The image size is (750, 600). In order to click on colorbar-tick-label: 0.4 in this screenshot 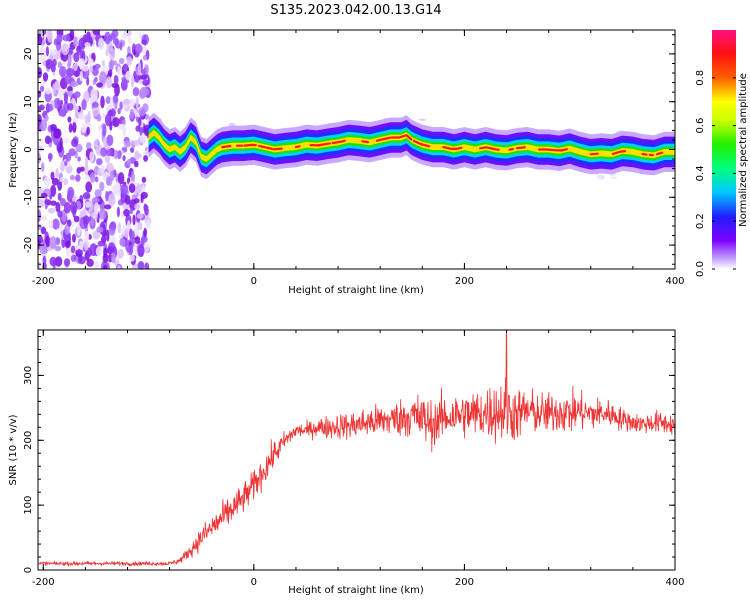, I will do `click(700, 173)`.